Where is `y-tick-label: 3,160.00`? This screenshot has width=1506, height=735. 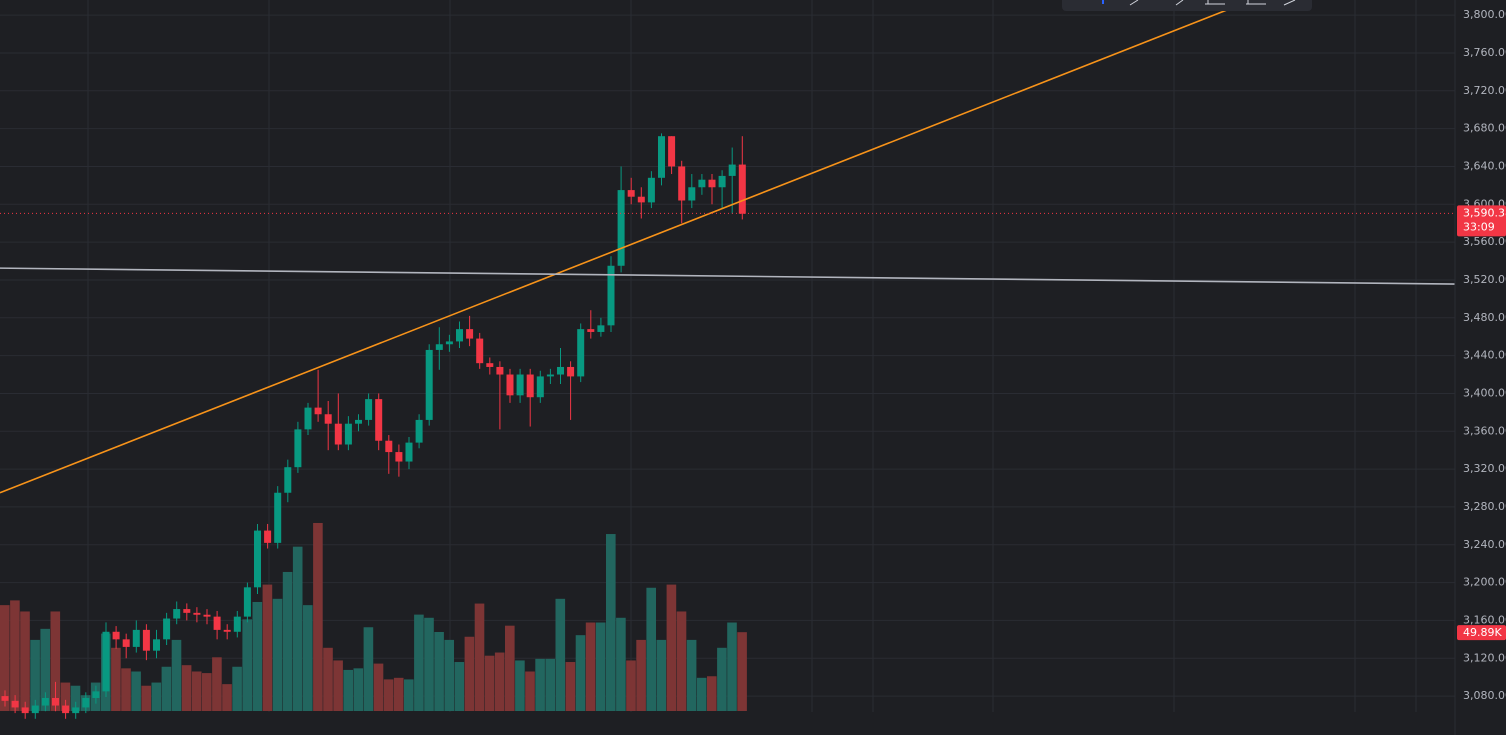
y-tick-label: 3,160.00 is located at coordinates (1484, 619).